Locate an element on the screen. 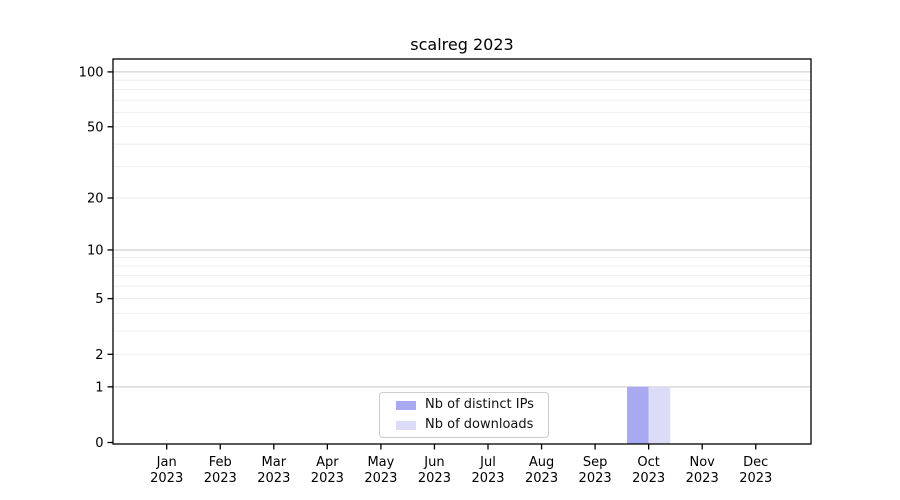 The image size is (900, 500). legend: Nb of distinct IPs Nb of downloads is located at coordinates (464, 415).